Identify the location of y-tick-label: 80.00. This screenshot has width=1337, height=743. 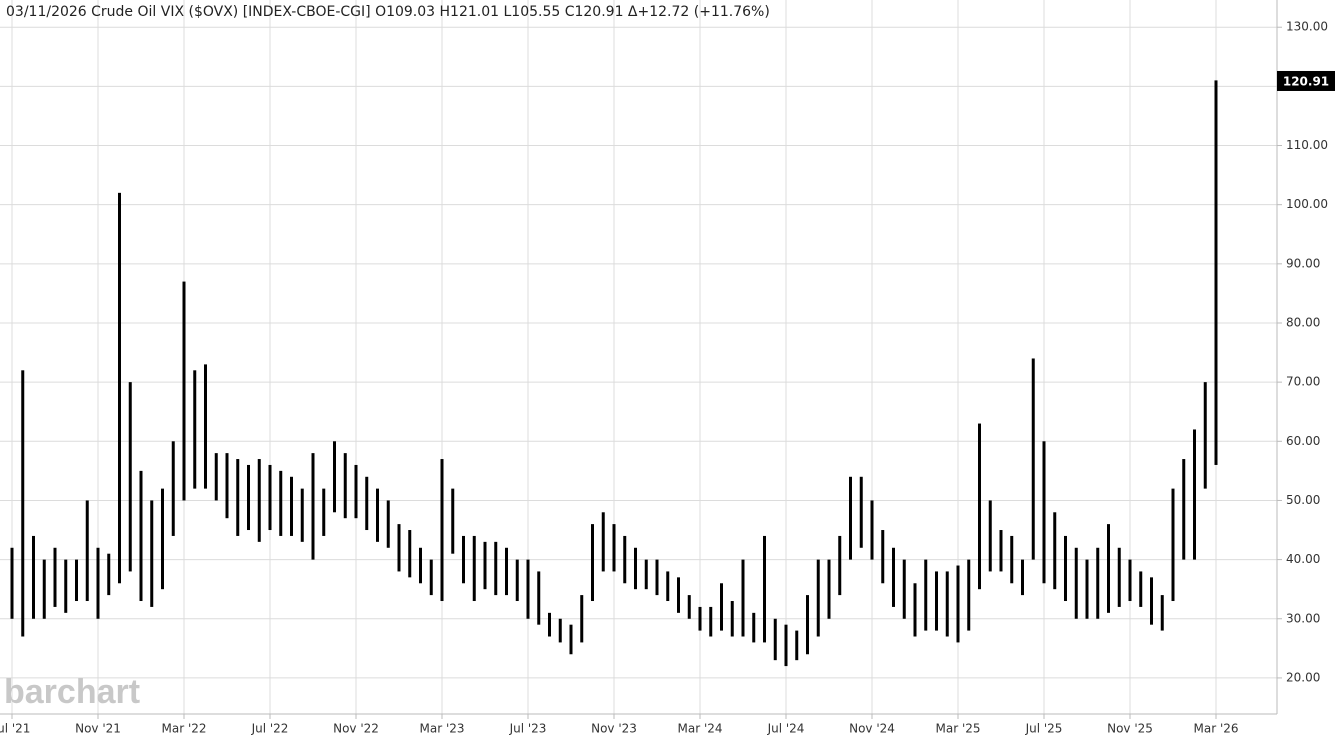
(1303, 322).